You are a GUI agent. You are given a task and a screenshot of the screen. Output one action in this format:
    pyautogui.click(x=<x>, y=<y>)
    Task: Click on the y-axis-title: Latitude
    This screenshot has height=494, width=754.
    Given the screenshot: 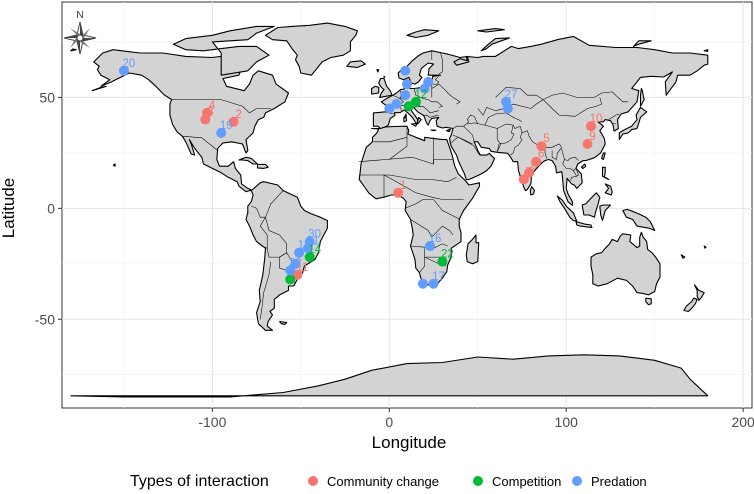 What is the action you would take?
    pyautogui.click(x=9, y=208)
    